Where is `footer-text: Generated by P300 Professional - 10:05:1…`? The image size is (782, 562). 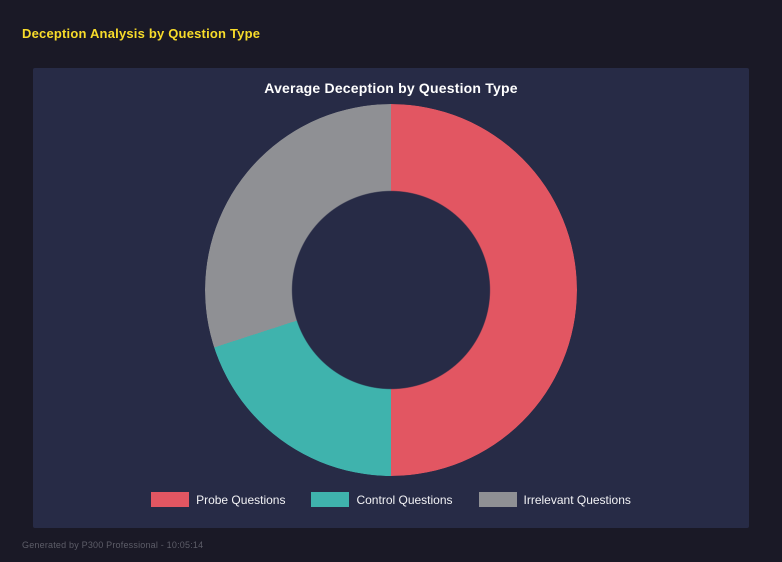
footer-text: Generated by P300 Professional - 10:05:1… is located at coordinates (113, 545).